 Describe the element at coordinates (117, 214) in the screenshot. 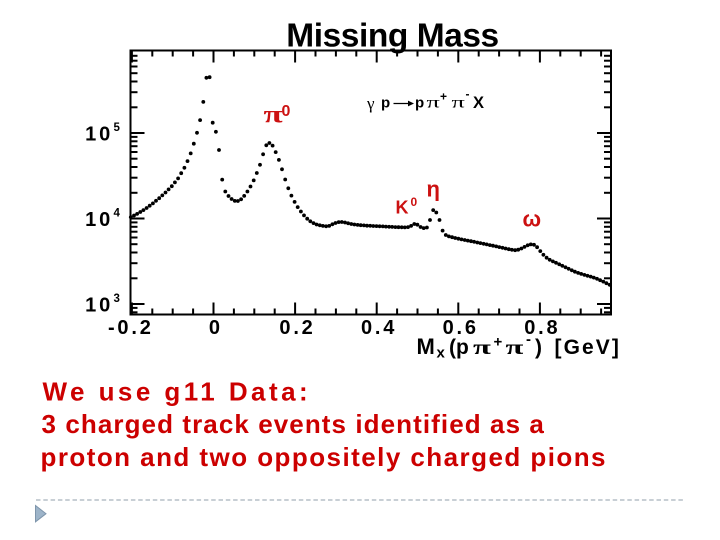

I see `svg-text: 4` at that location.